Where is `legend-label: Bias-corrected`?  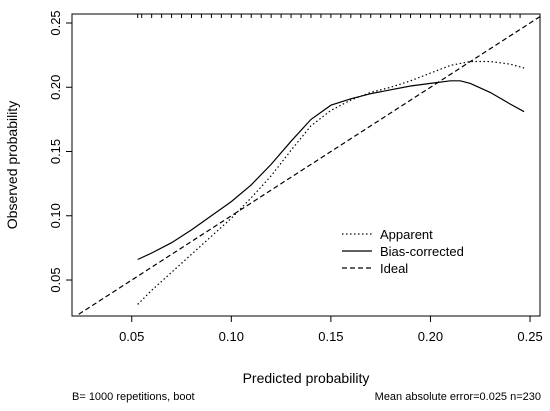 legend-label: Bias-corrected is located at coordinates (422, 251).